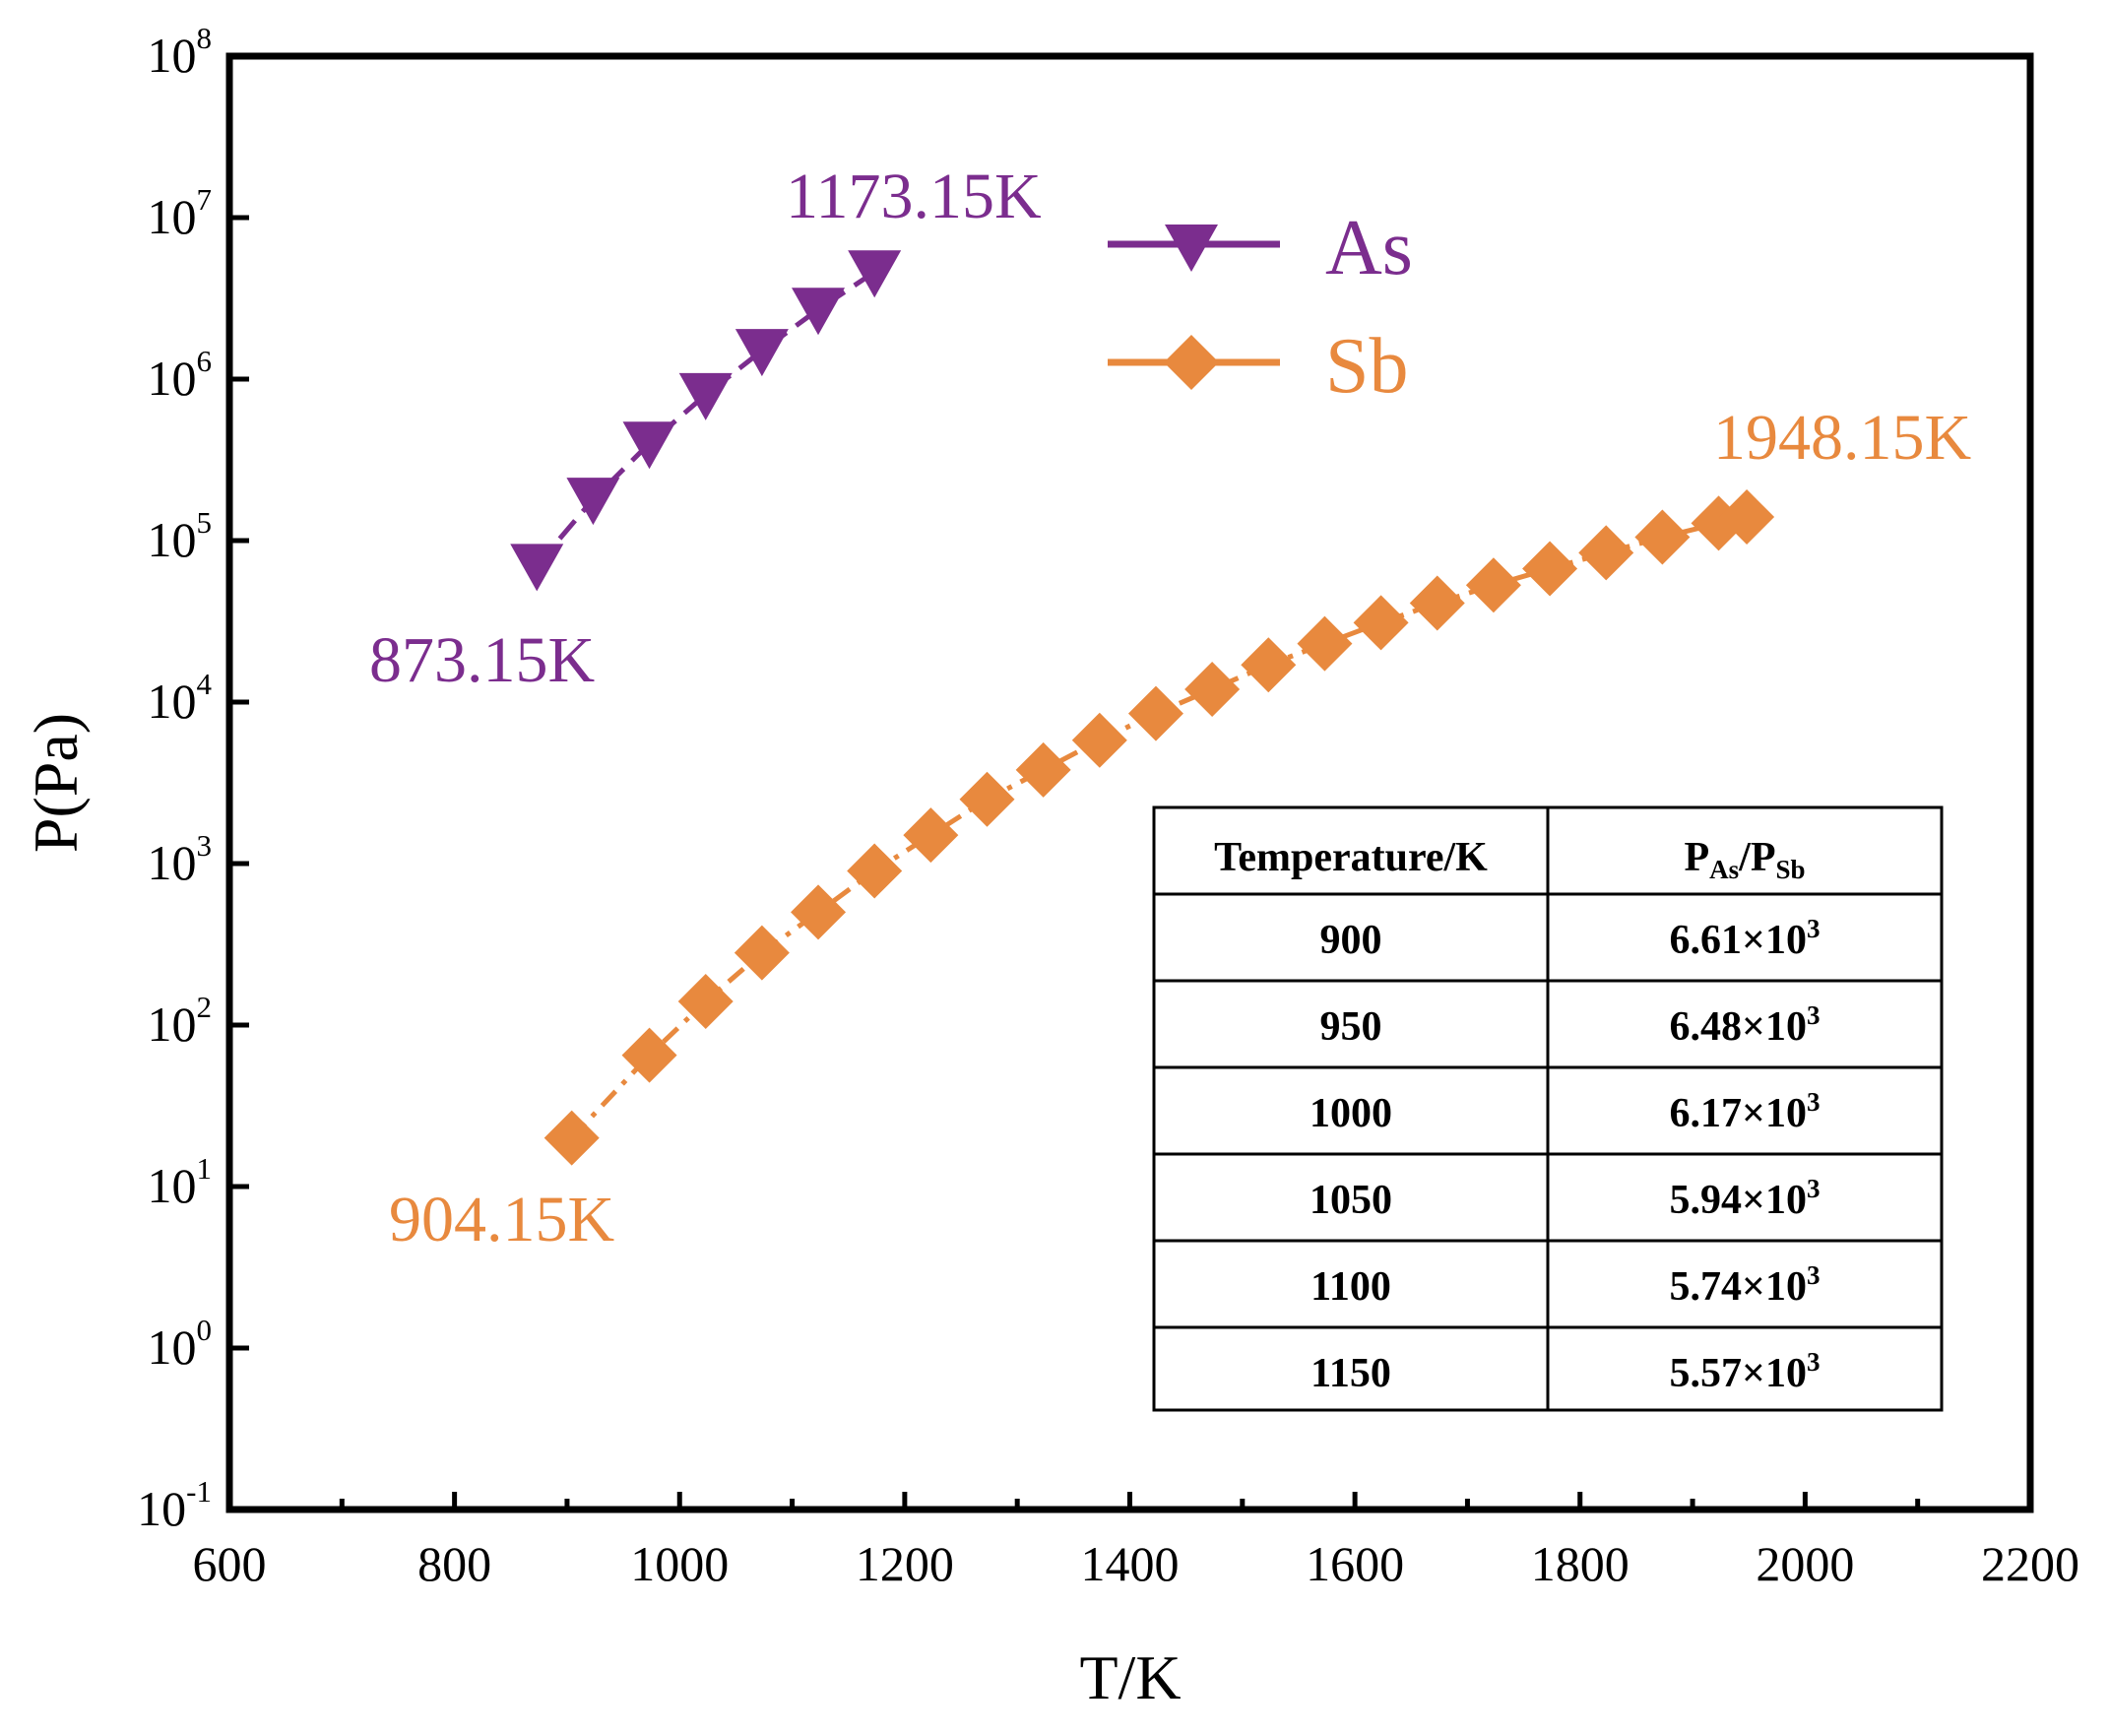 Image resolution: width=2109 pixels, height=1736 pixels. I want to click on table-cell-ratio: 5.74×10³, so click(1745, 1285).